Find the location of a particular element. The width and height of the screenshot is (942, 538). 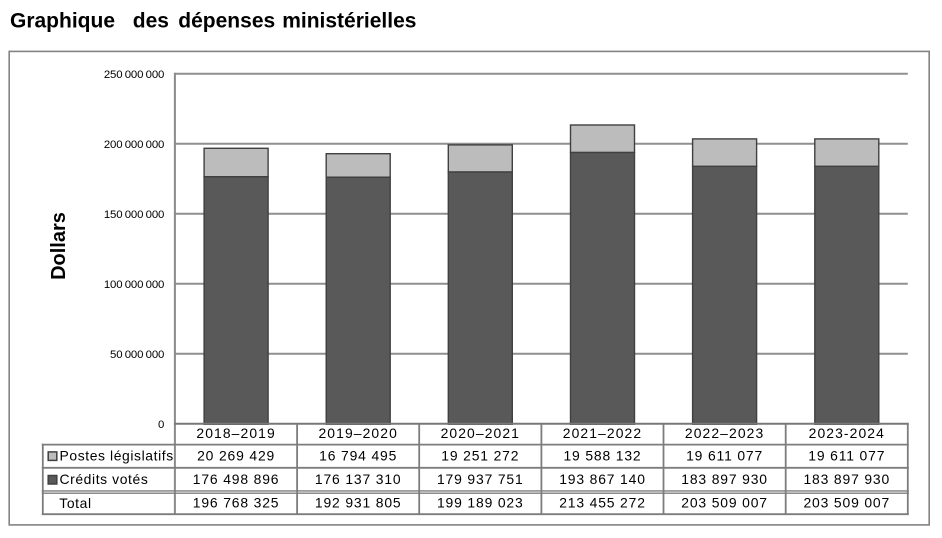

svg-text: 2021–2022 is located at coordinates (602, 433).